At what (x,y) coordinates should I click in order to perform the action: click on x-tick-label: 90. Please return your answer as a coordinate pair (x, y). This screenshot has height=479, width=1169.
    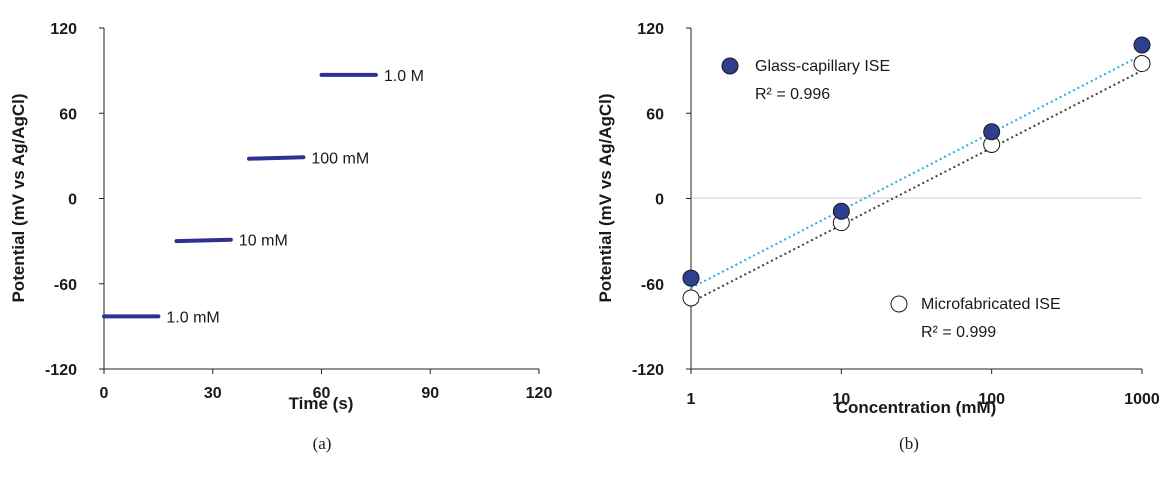
    Looking at the image, I should click on (430, 393).